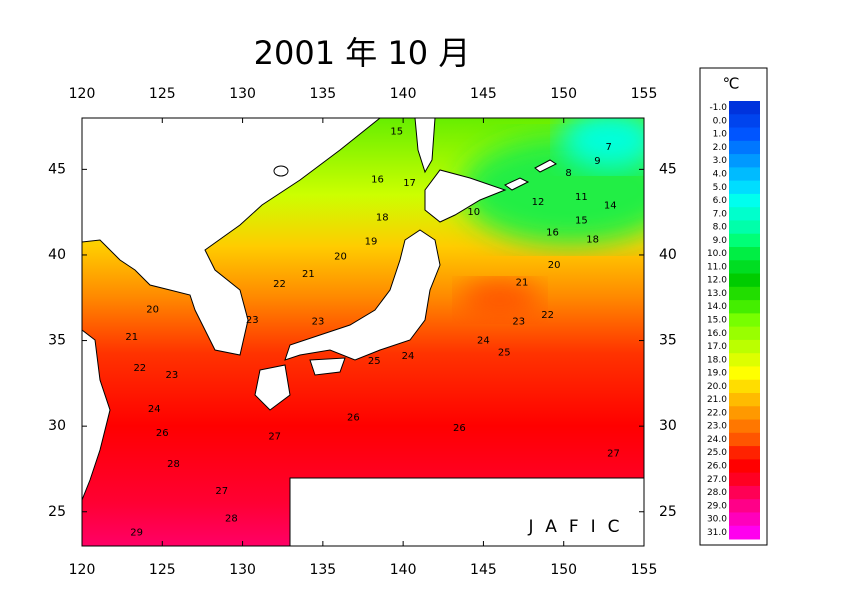 The image size is (860, 607). Describe the element at coordinates (362, 53) in the screenshot. I see `title: 2001 年 10 月` at that location.